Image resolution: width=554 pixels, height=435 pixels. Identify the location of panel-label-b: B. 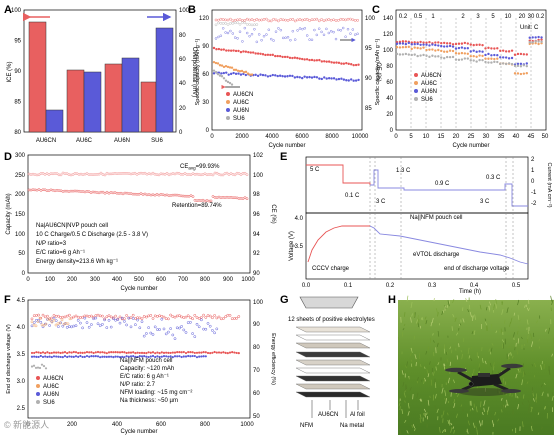
(192, 10).